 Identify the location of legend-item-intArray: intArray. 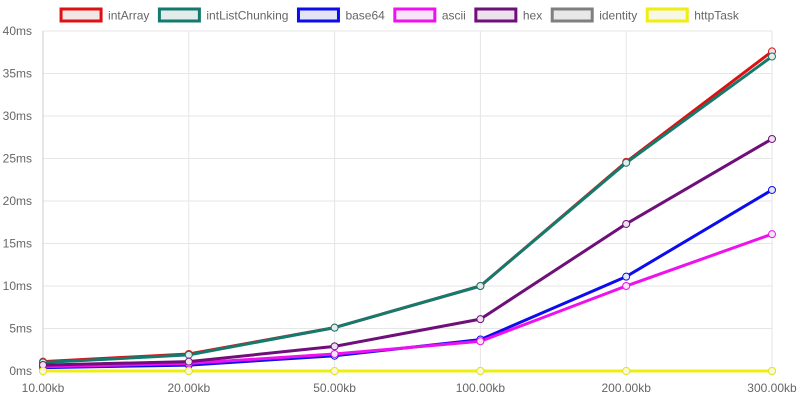
(104, 15).